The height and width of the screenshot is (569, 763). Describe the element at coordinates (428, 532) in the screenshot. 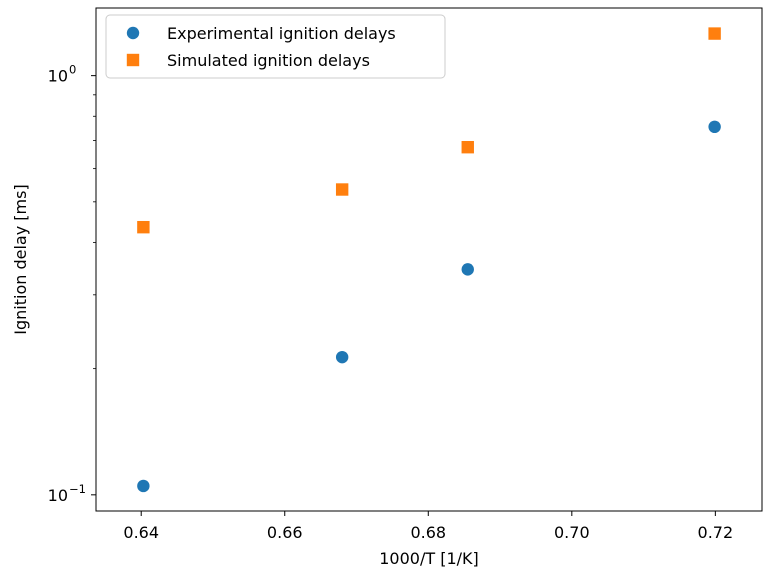

I see `x-tick-label: 0.68` at that location.